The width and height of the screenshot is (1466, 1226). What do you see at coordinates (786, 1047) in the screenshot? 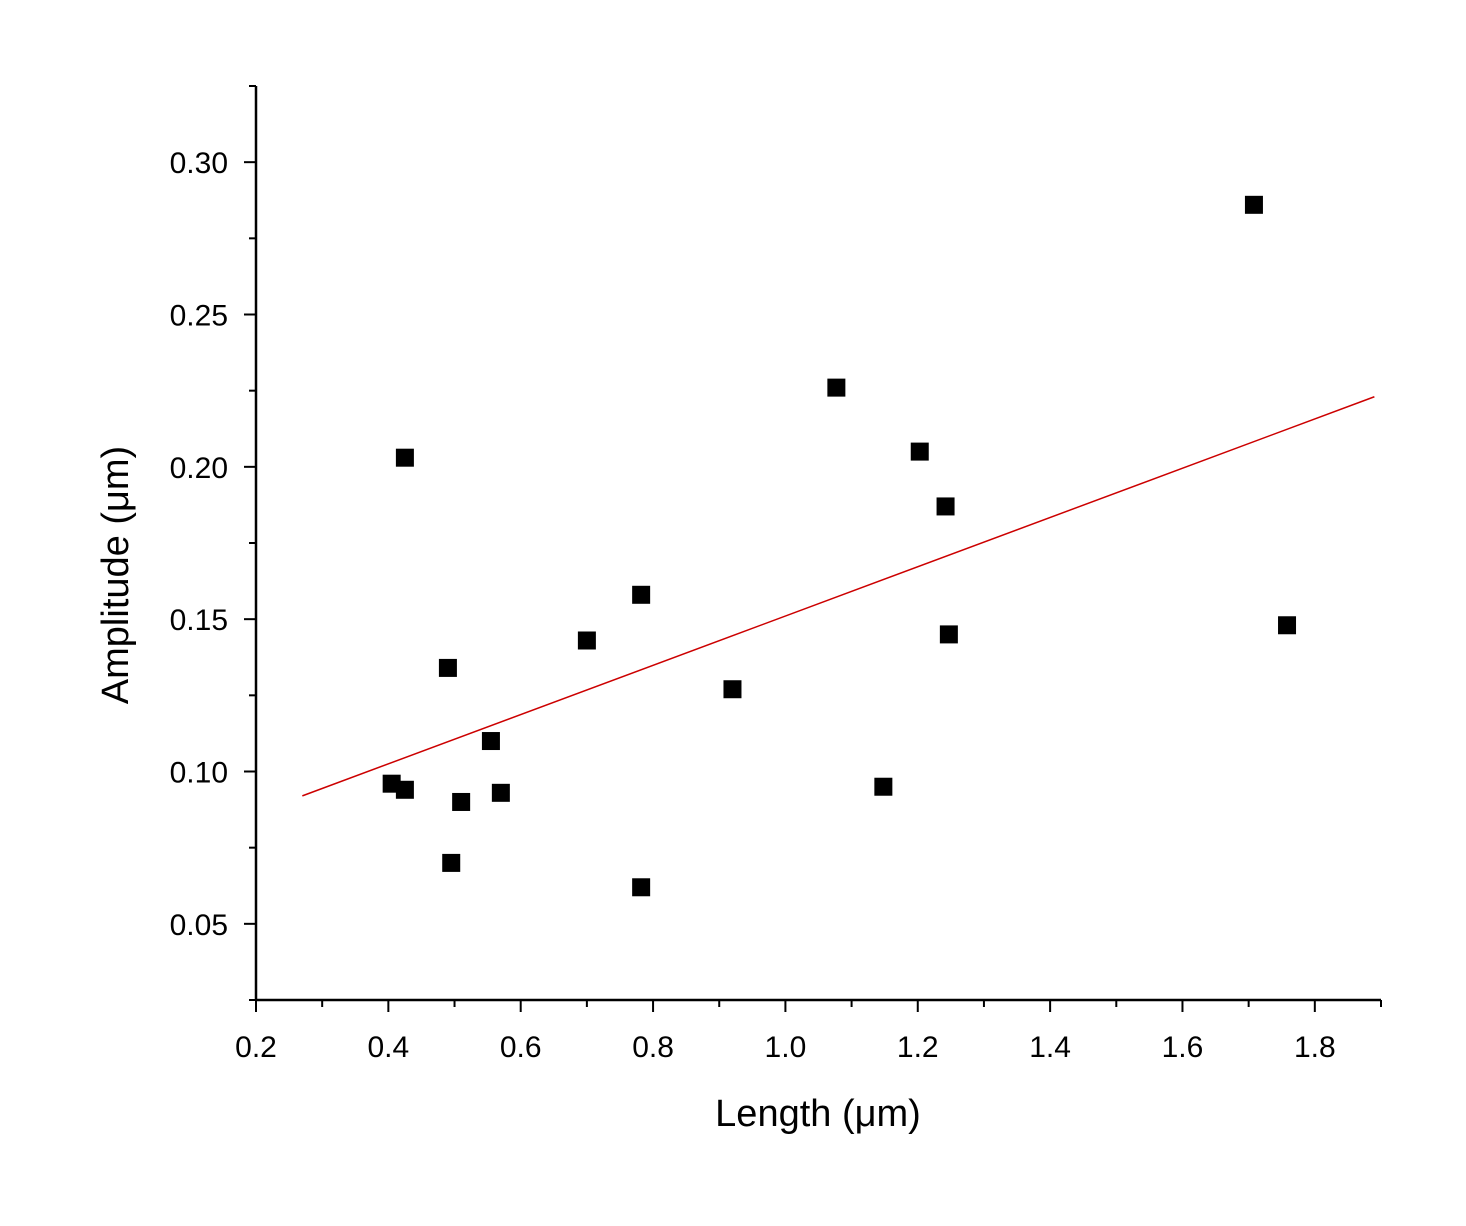
I see `x-tick-label: 1.0` at bounding box center [786, 1047].